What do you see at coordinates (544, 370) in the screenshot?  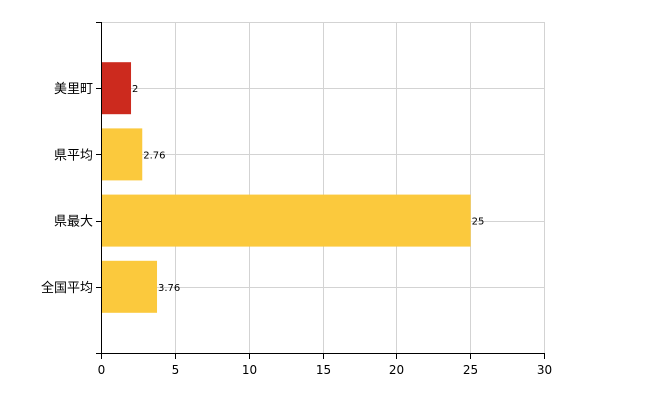 I see `x-tick-label: 30` at bounding box center [544, 370].